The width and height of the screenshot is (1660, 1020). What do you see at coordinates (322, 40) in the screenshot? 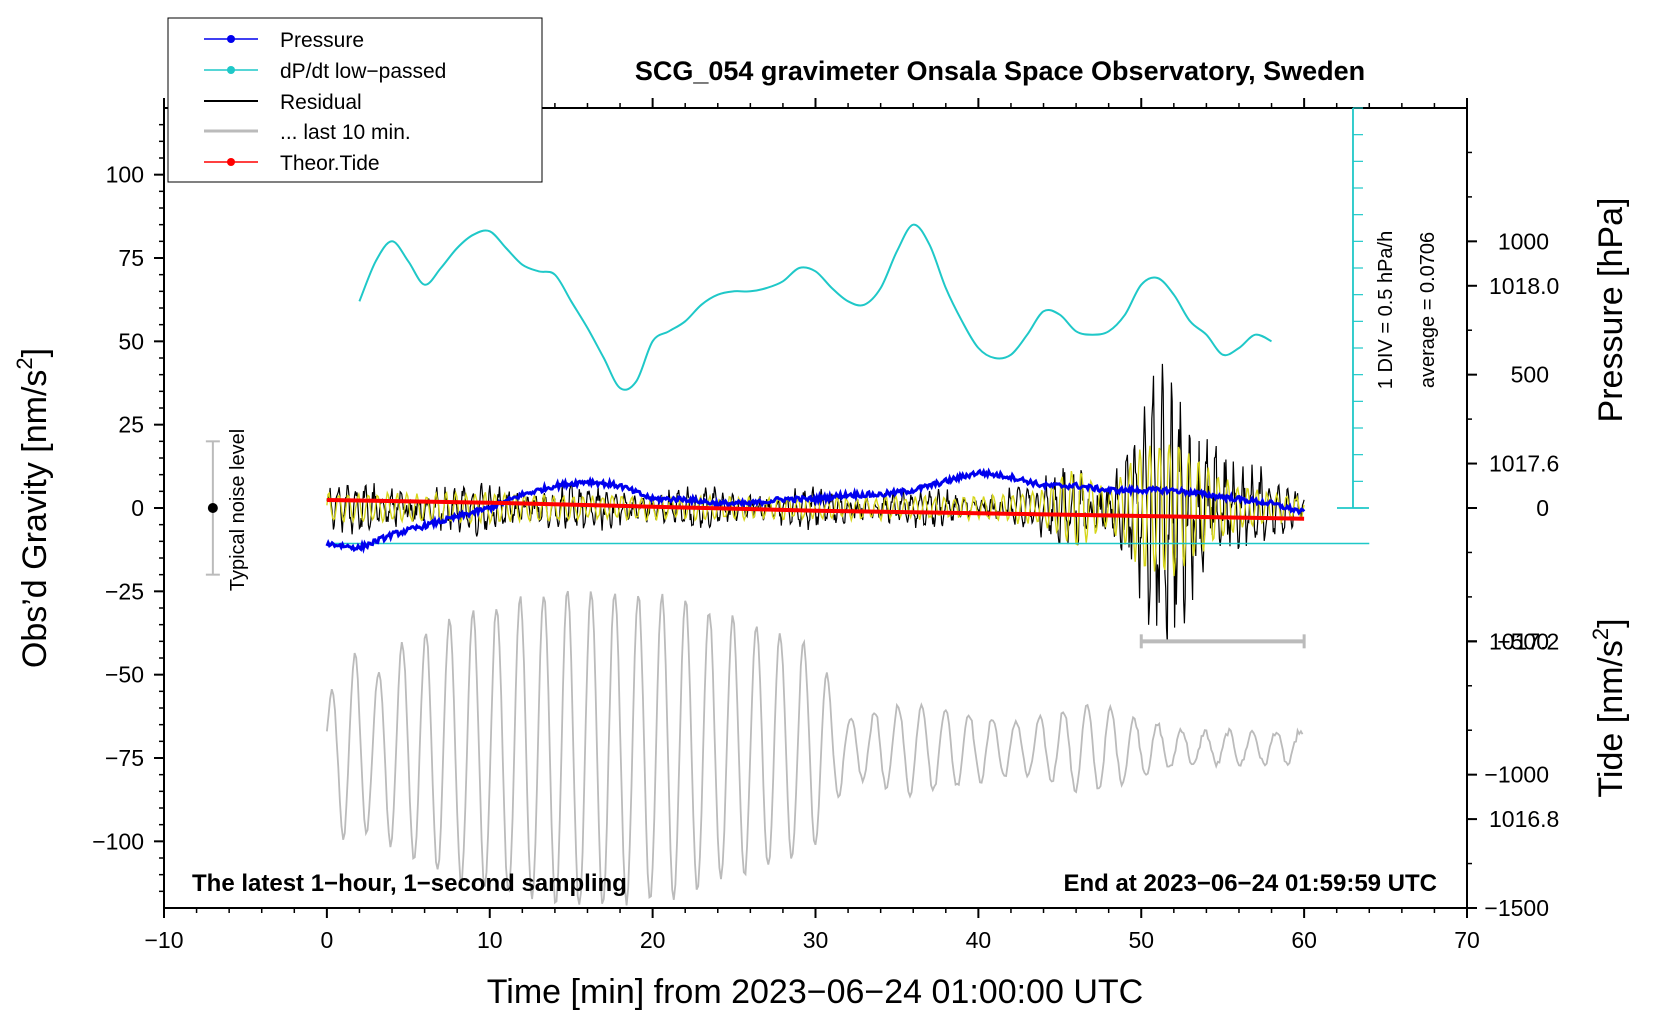
I see `legend-label-pressure: Pressure` at bounding box center [322, 40].